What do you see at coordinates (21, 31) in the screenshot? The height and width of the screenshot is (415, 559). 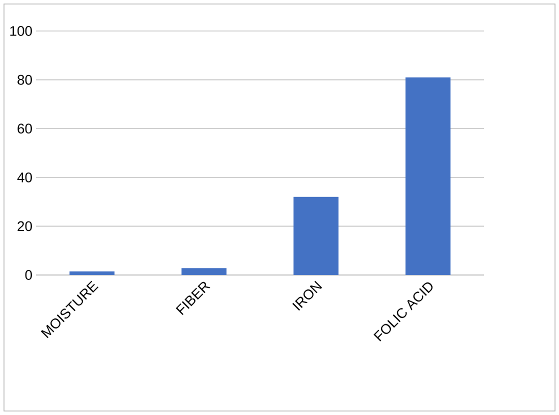 I see `y-tick-label: 100` at bounding box center [21, 31].